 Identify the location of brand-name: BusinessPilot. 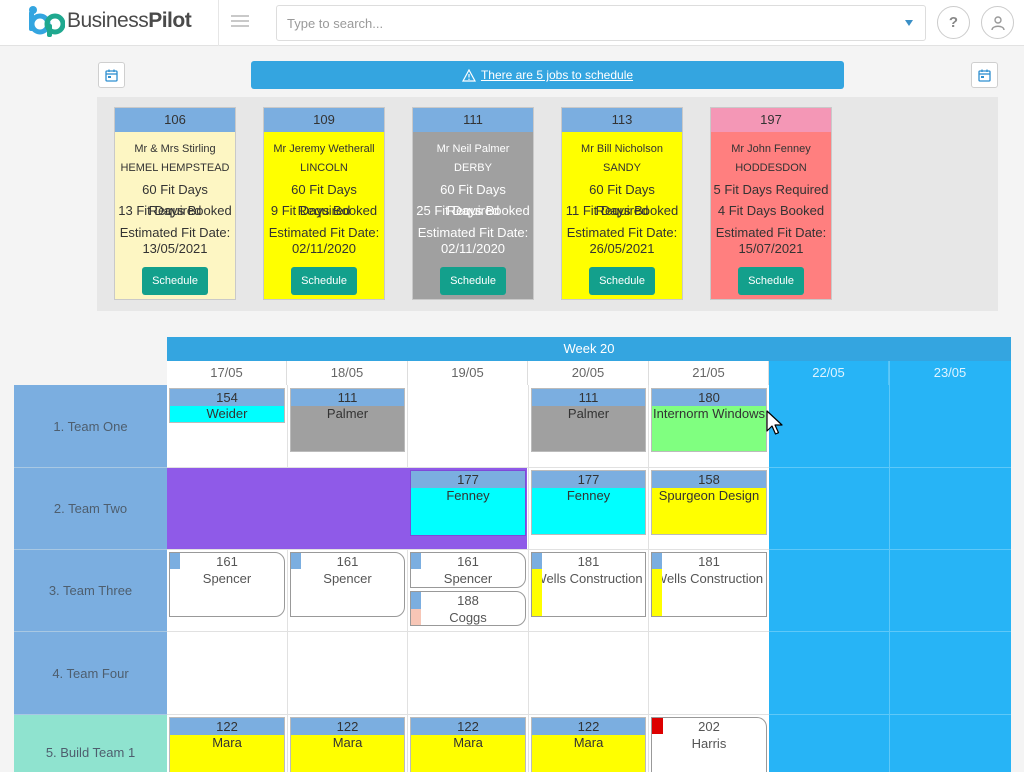
(129, 21).